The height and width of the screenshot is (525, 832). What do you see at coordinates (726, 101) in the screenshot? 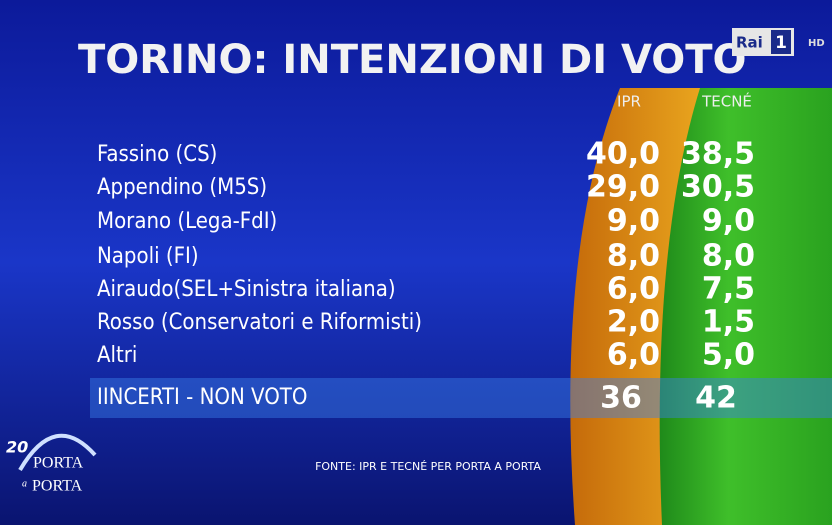
I see `column-header: TECNÉ` at bounding box center [726, 101].